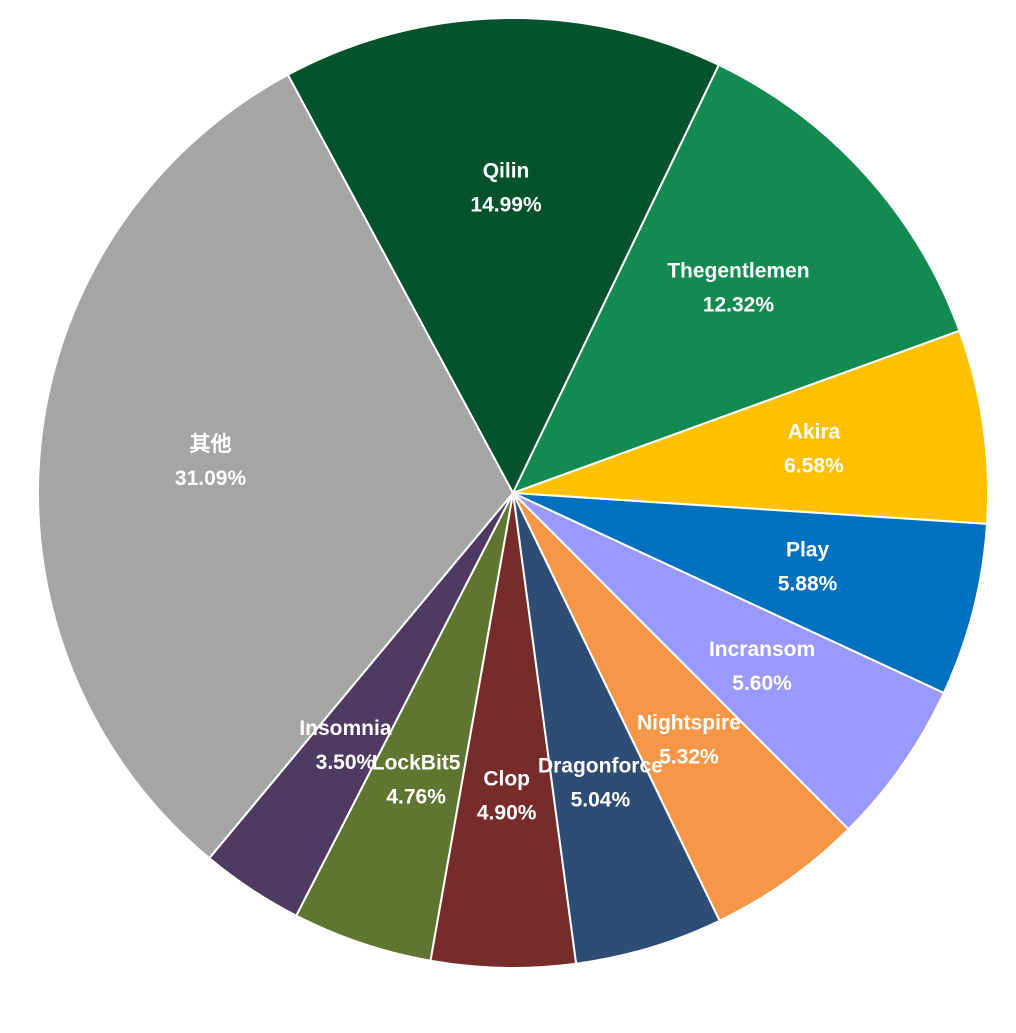 Image resolution: width=1016 pixels, height=1033 pixels. Describe the element at coordinates (345, 728) in the screenshot. I see `slice-name: Insomnia` at that location.